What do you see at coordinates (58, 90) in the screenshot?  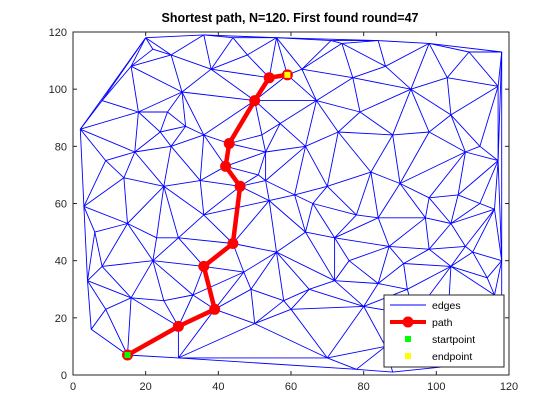 I see `y-tick-label: 100` at bounding box center [58, 90].